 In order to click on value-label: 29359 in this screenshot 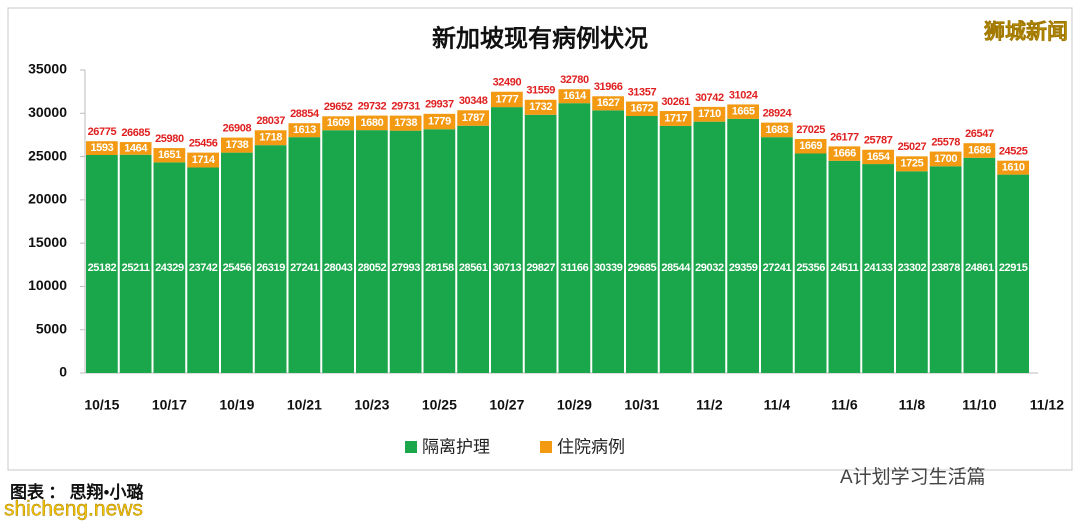, I will do `click(743, 268)`.